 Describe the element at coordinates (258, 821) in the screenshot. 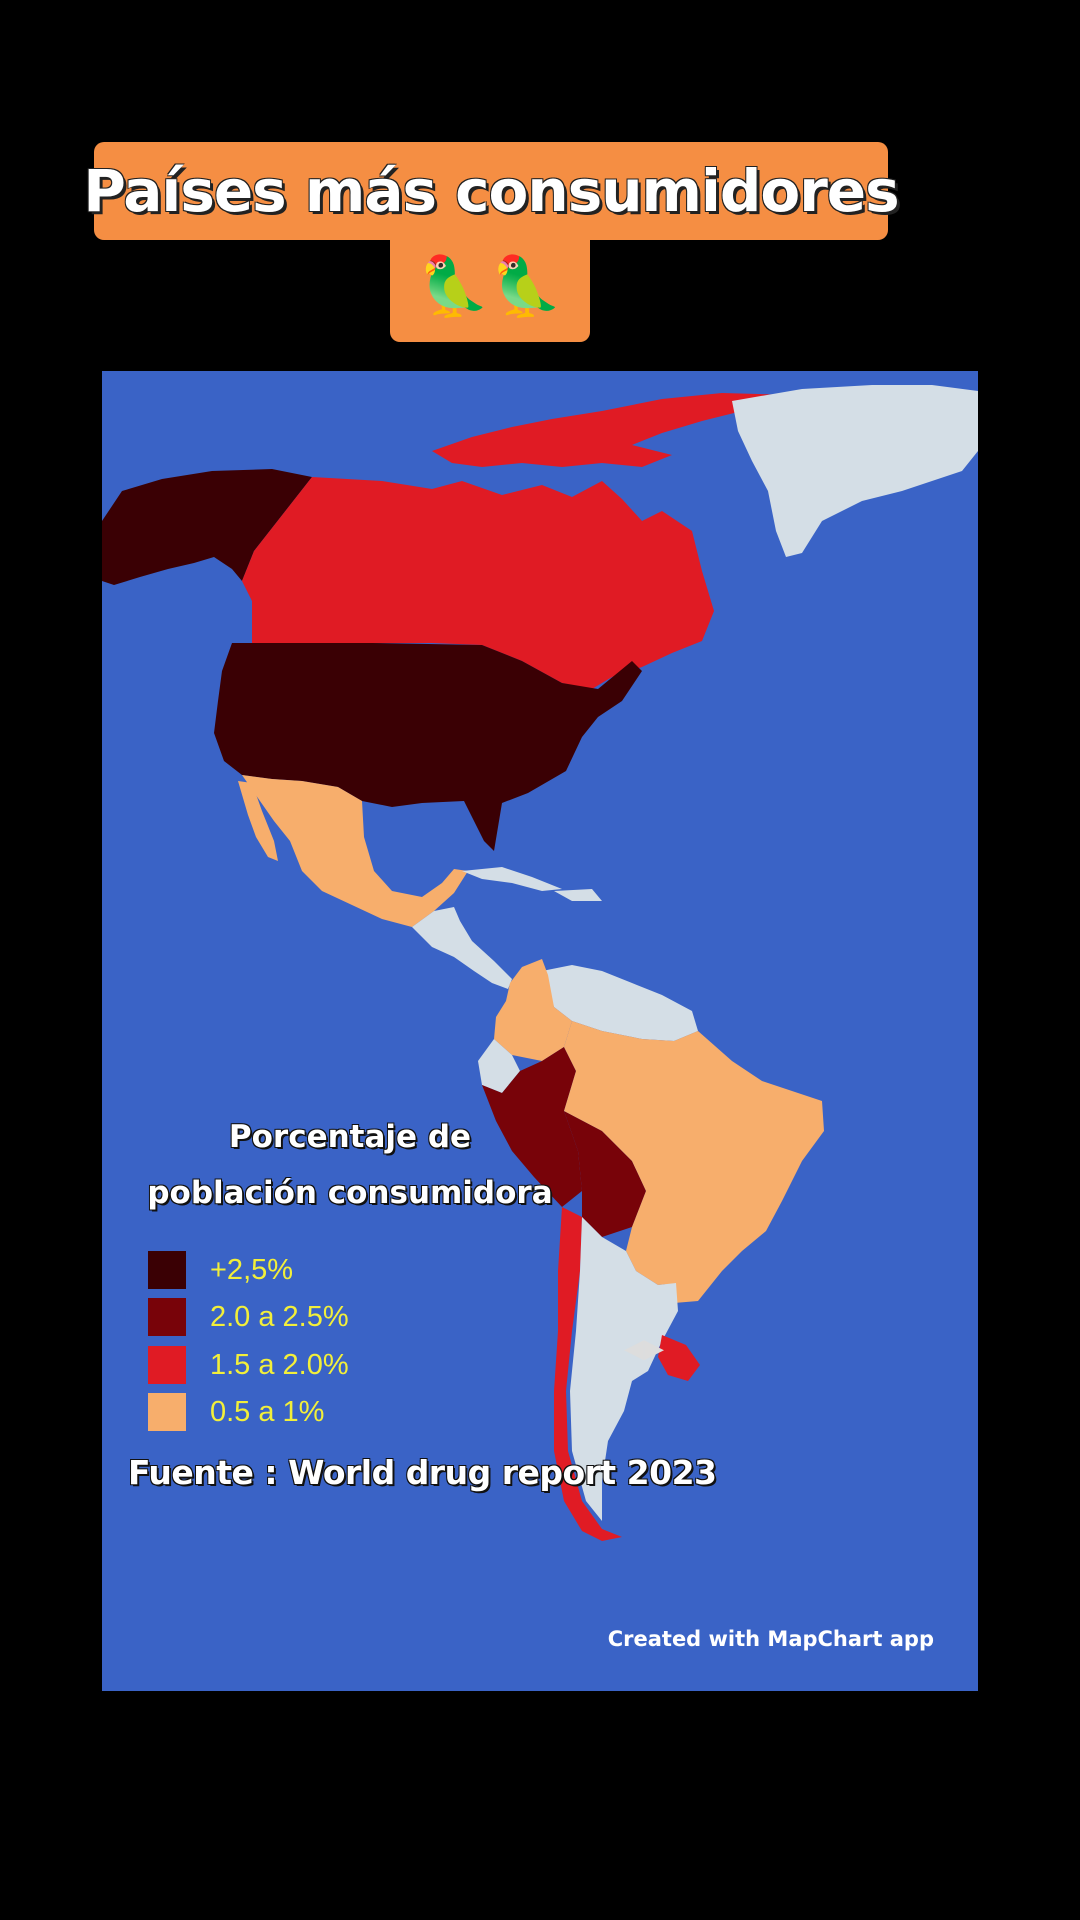

I see `region-baja` at that location.